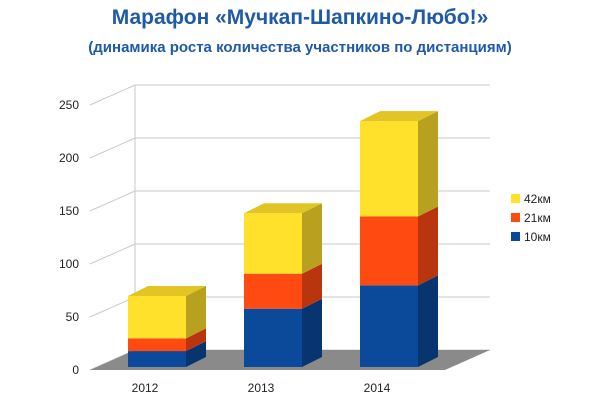 The image size is (600, 419). I want to click on x-tick-label: 2013, so click(261, 388).